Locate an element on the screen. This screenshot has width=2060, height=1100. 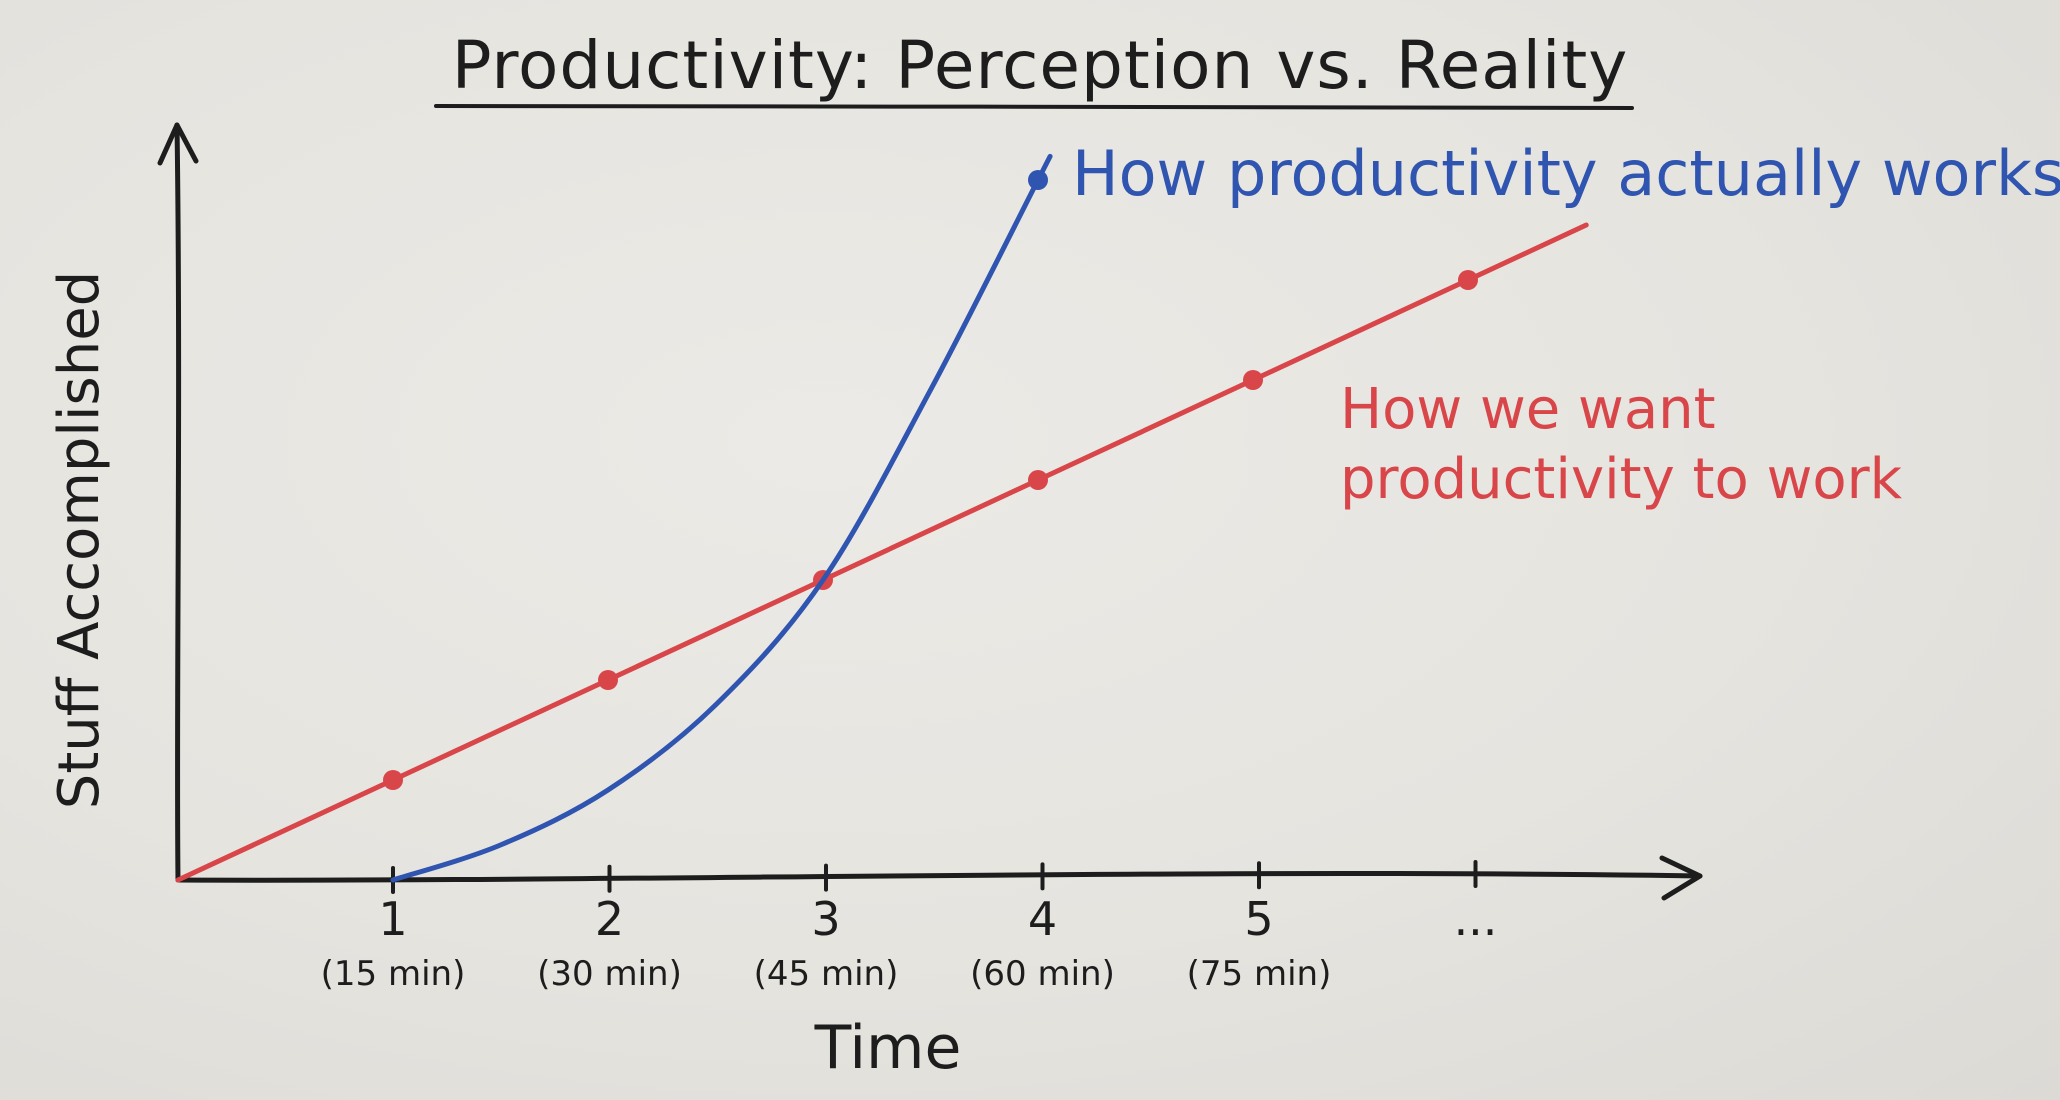
x-tick-label: 1 is located at coordinates (392, 919).